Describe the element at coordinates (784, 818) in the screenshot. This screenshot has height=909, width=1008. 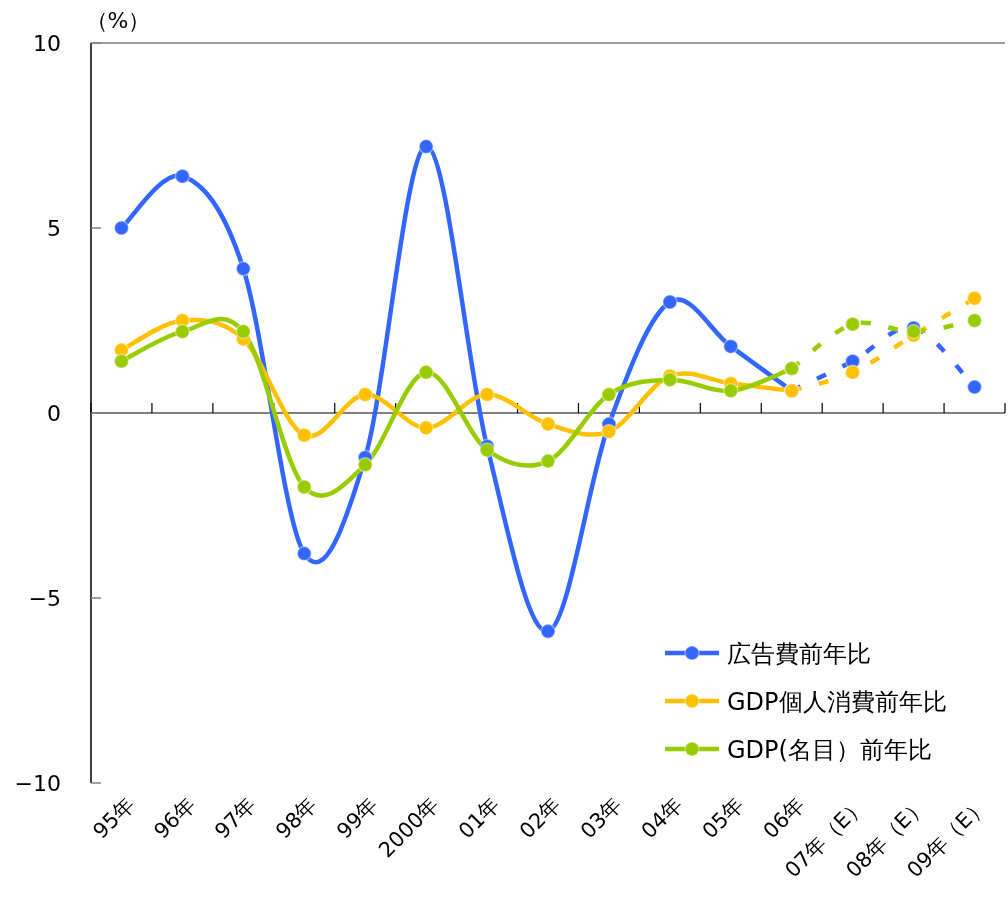
I see `x-tick-label: 06年` at that location.